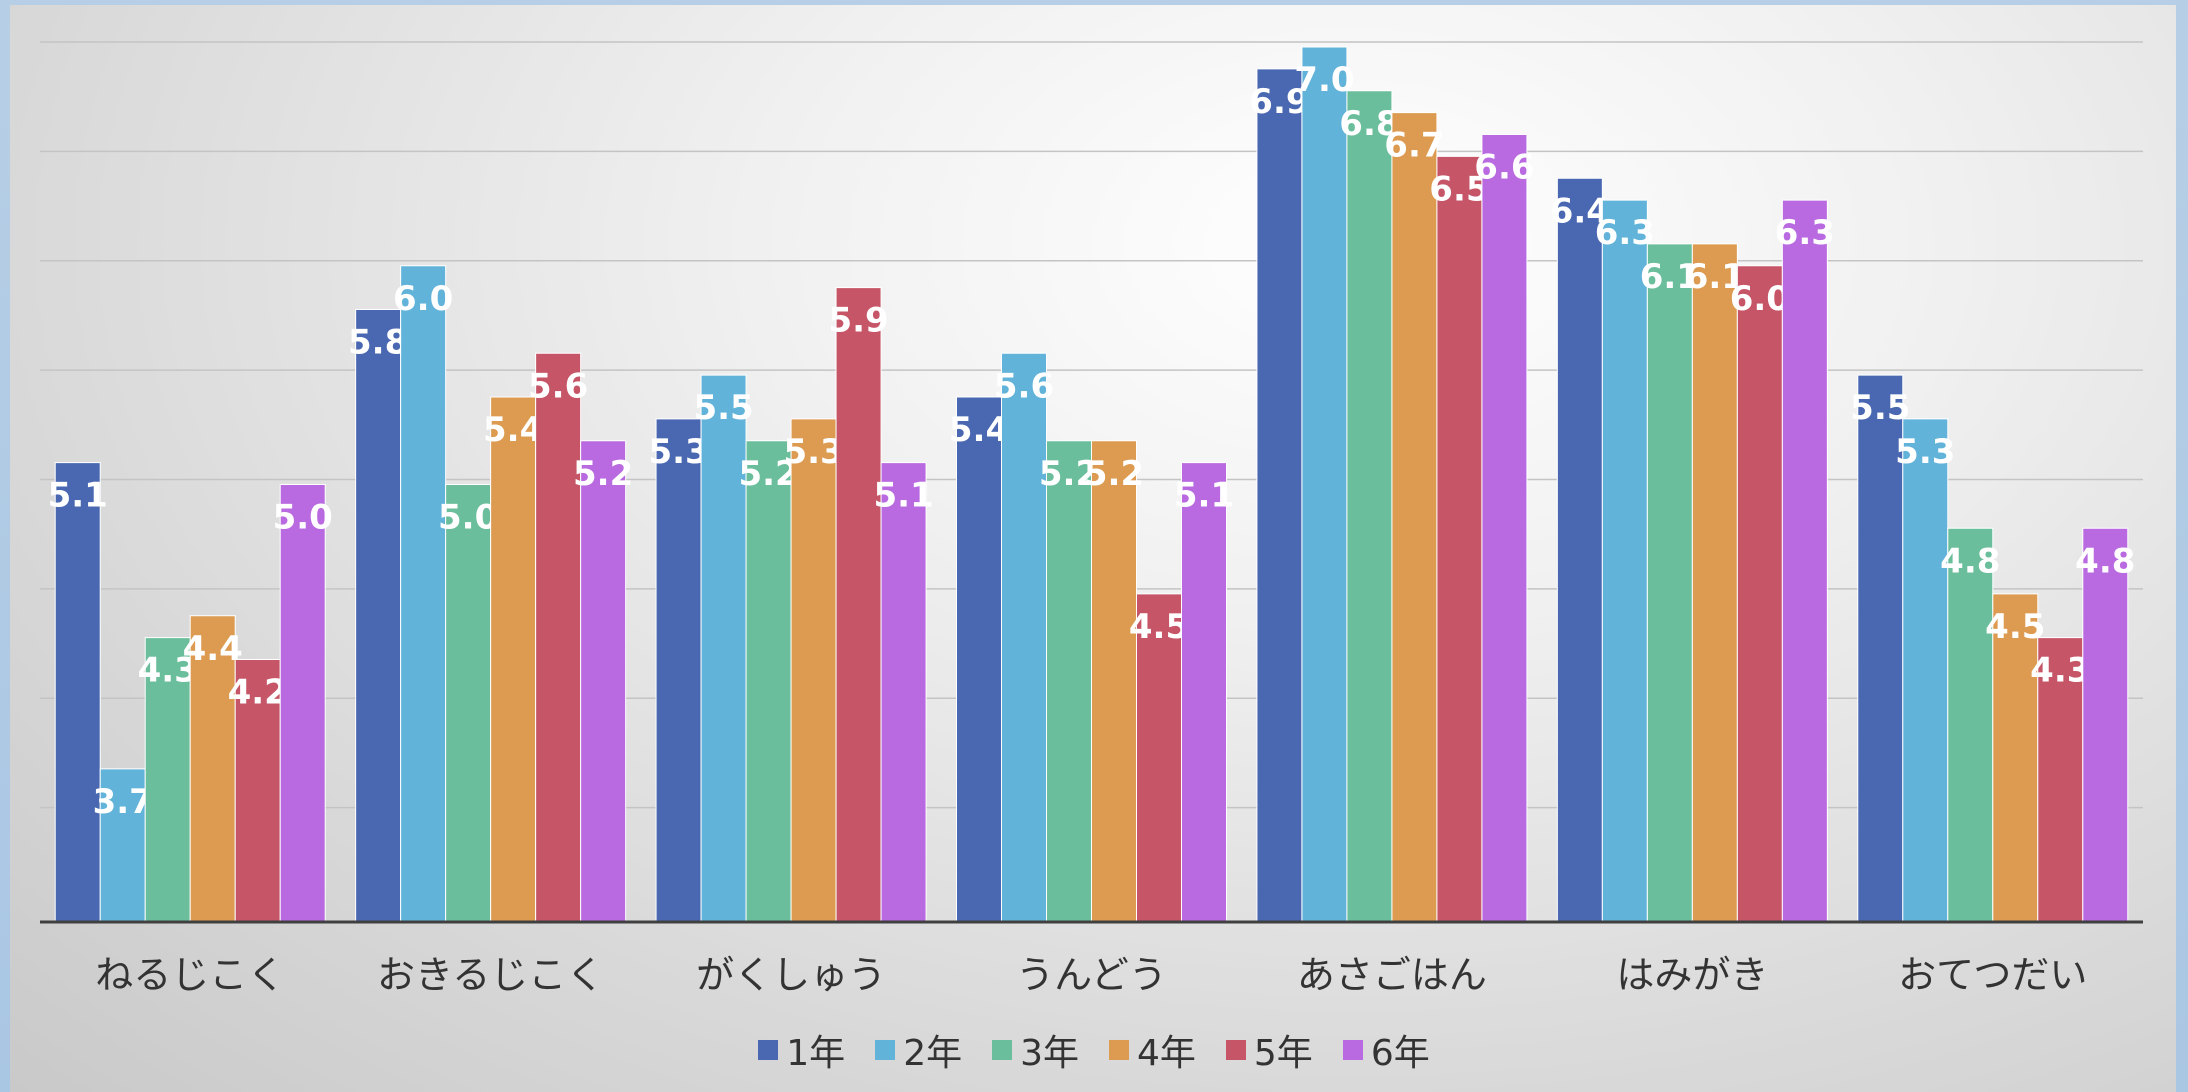  I want to click on data-label: 4.4, so click(213, 649).